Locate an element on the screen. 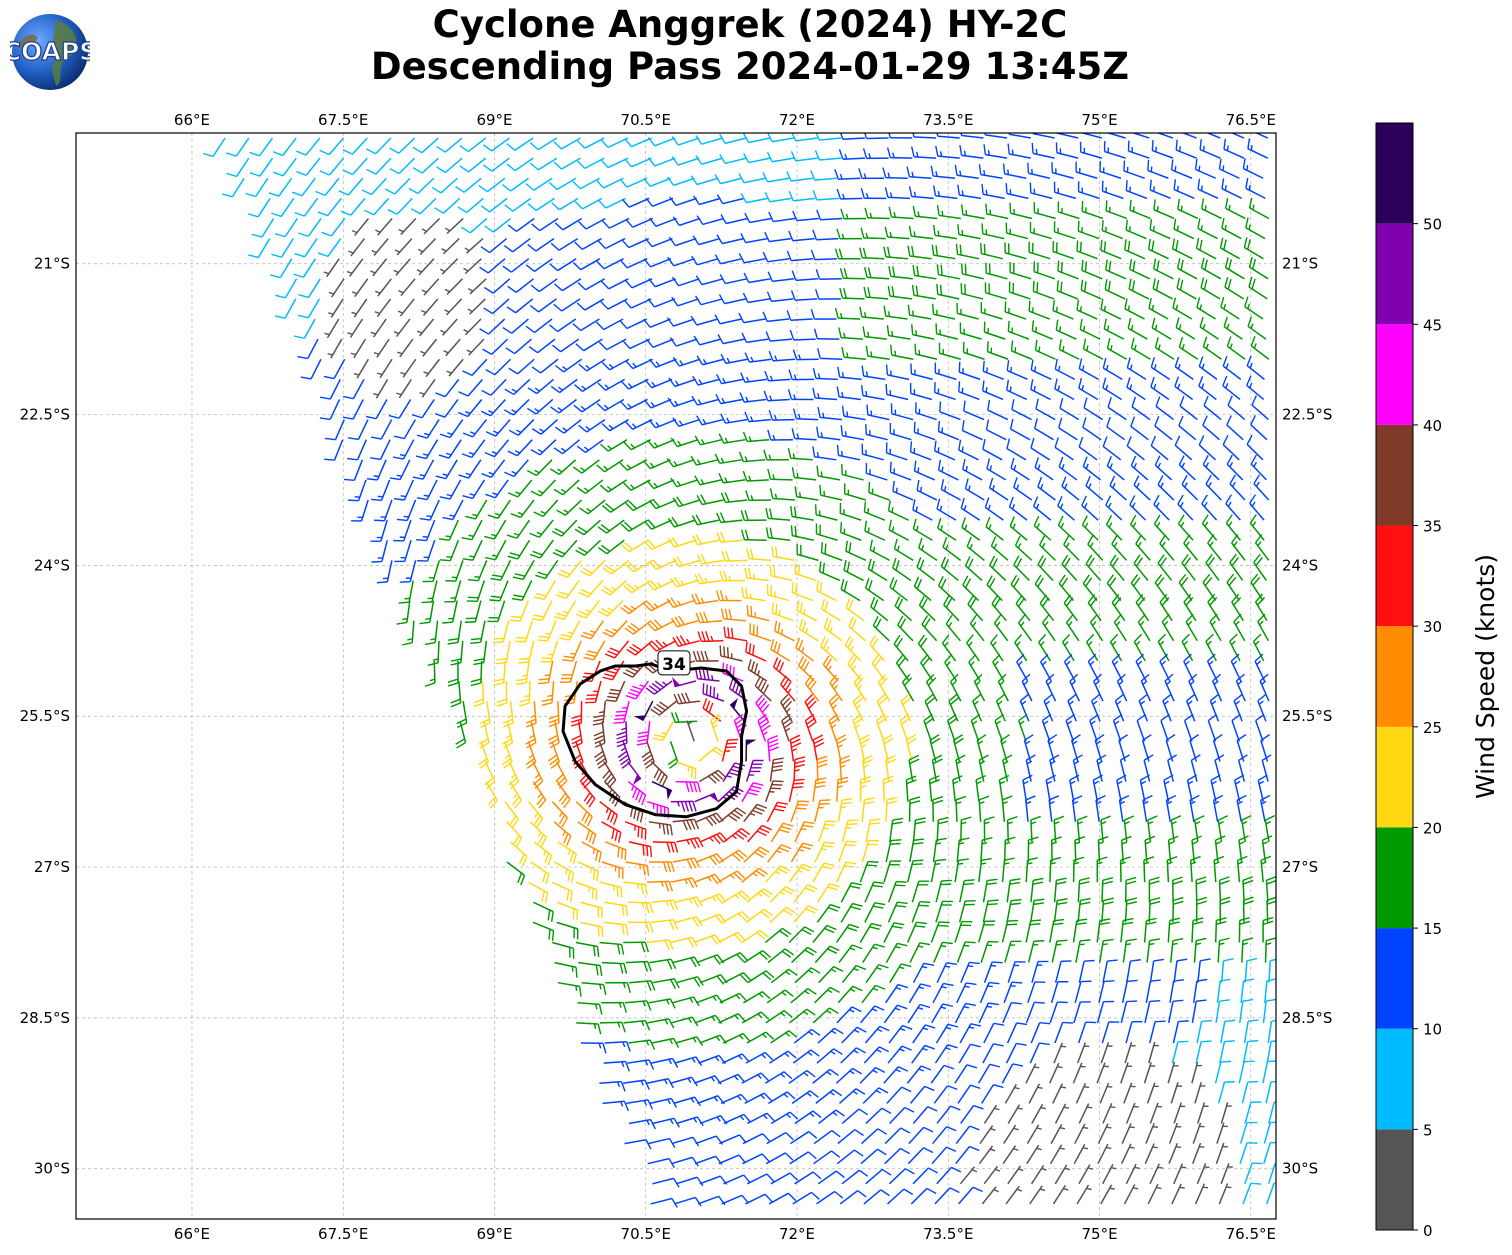  tick-label-lon-bottom: 66°E is located at coordinates (192, 1234).